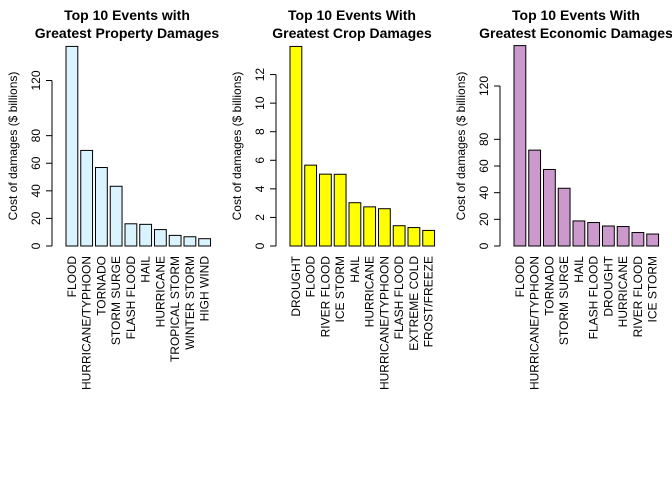  Describe the element at coordinates (429, 301) in the screenshot. I see `category-label: FROST/FREEZE` at that location.